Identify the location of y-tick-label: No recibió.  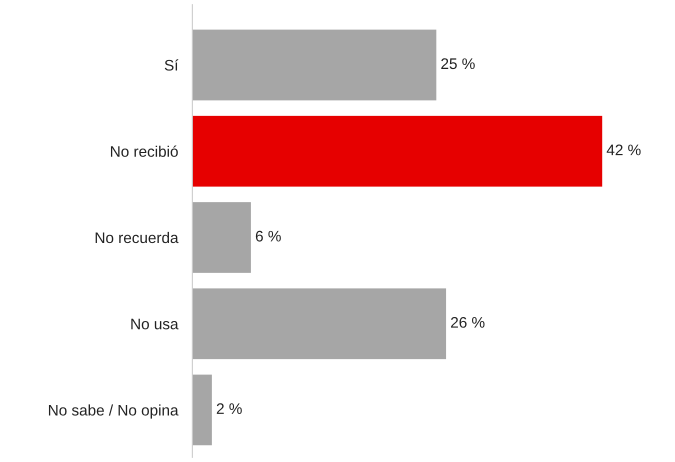
(144, 151).